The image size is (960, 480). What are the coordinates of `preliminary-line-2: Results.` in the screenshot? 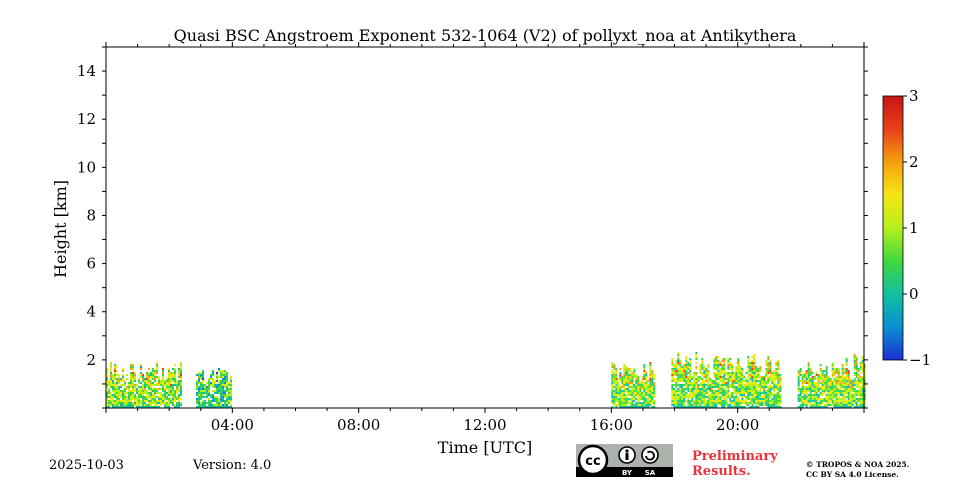 It's located at (721, 471).